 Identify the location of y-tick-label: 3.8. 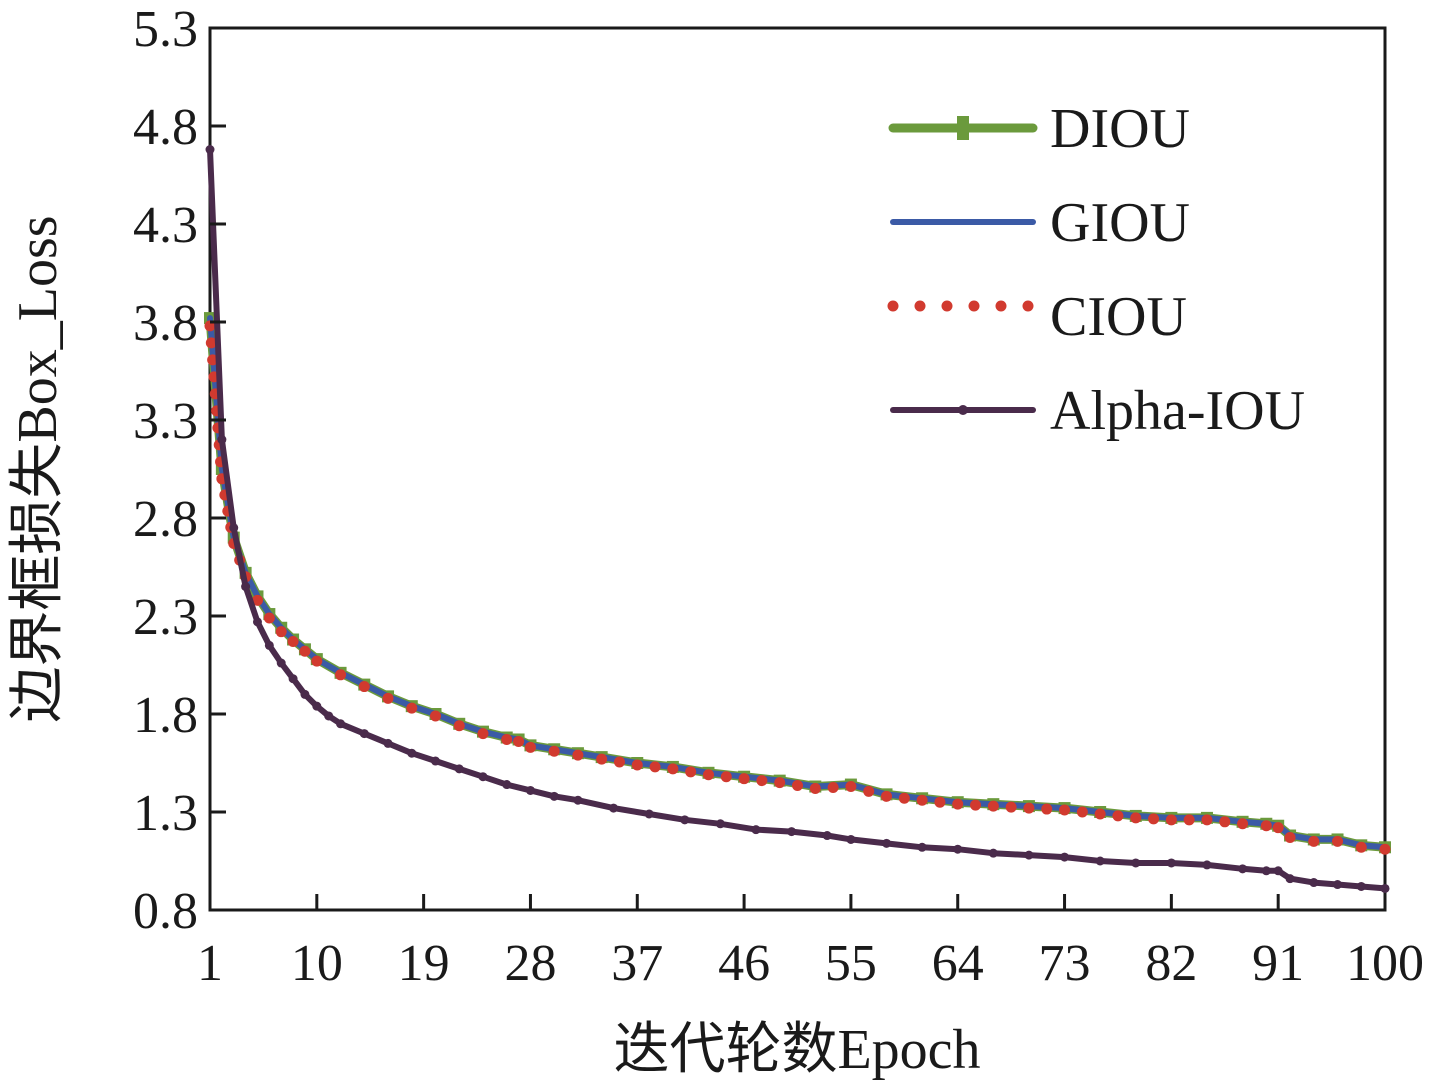
(165, 323).